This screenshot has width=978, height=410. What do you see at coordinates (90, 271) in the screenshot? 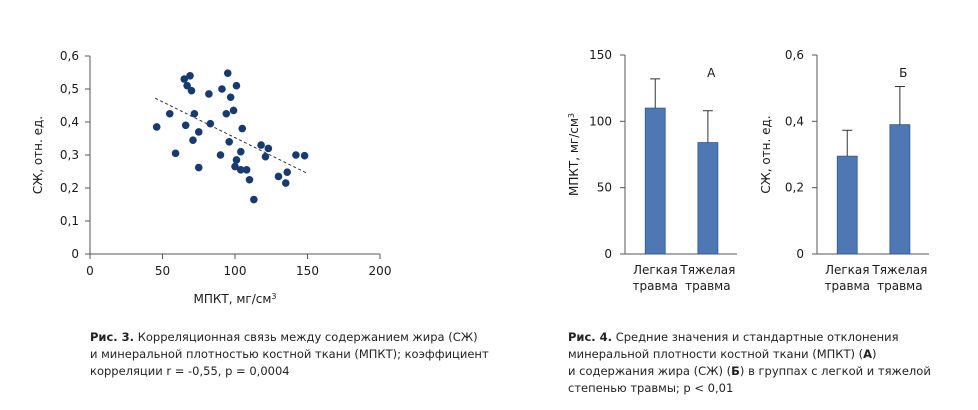
I see `scatter-x-tick-label: 0` at bounding box center [90, 271].